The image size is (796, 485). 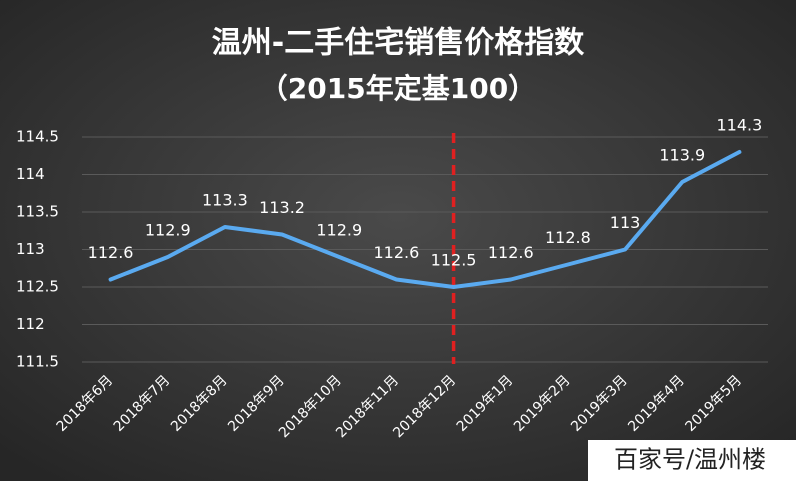 What do you see at coordinates (282, 207) in the screenshot?
I see `data-label: 113.2` at bounding box center [282, 207].